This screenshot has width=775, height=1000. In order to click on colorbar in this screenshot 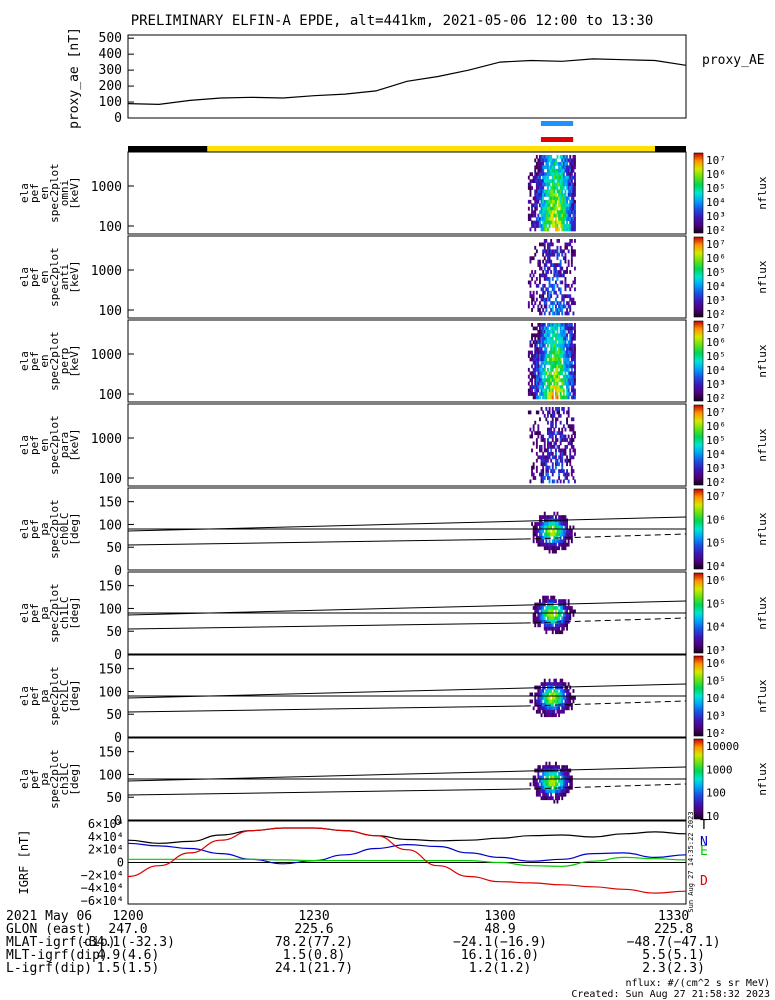, I will do `click(698, 361)`.